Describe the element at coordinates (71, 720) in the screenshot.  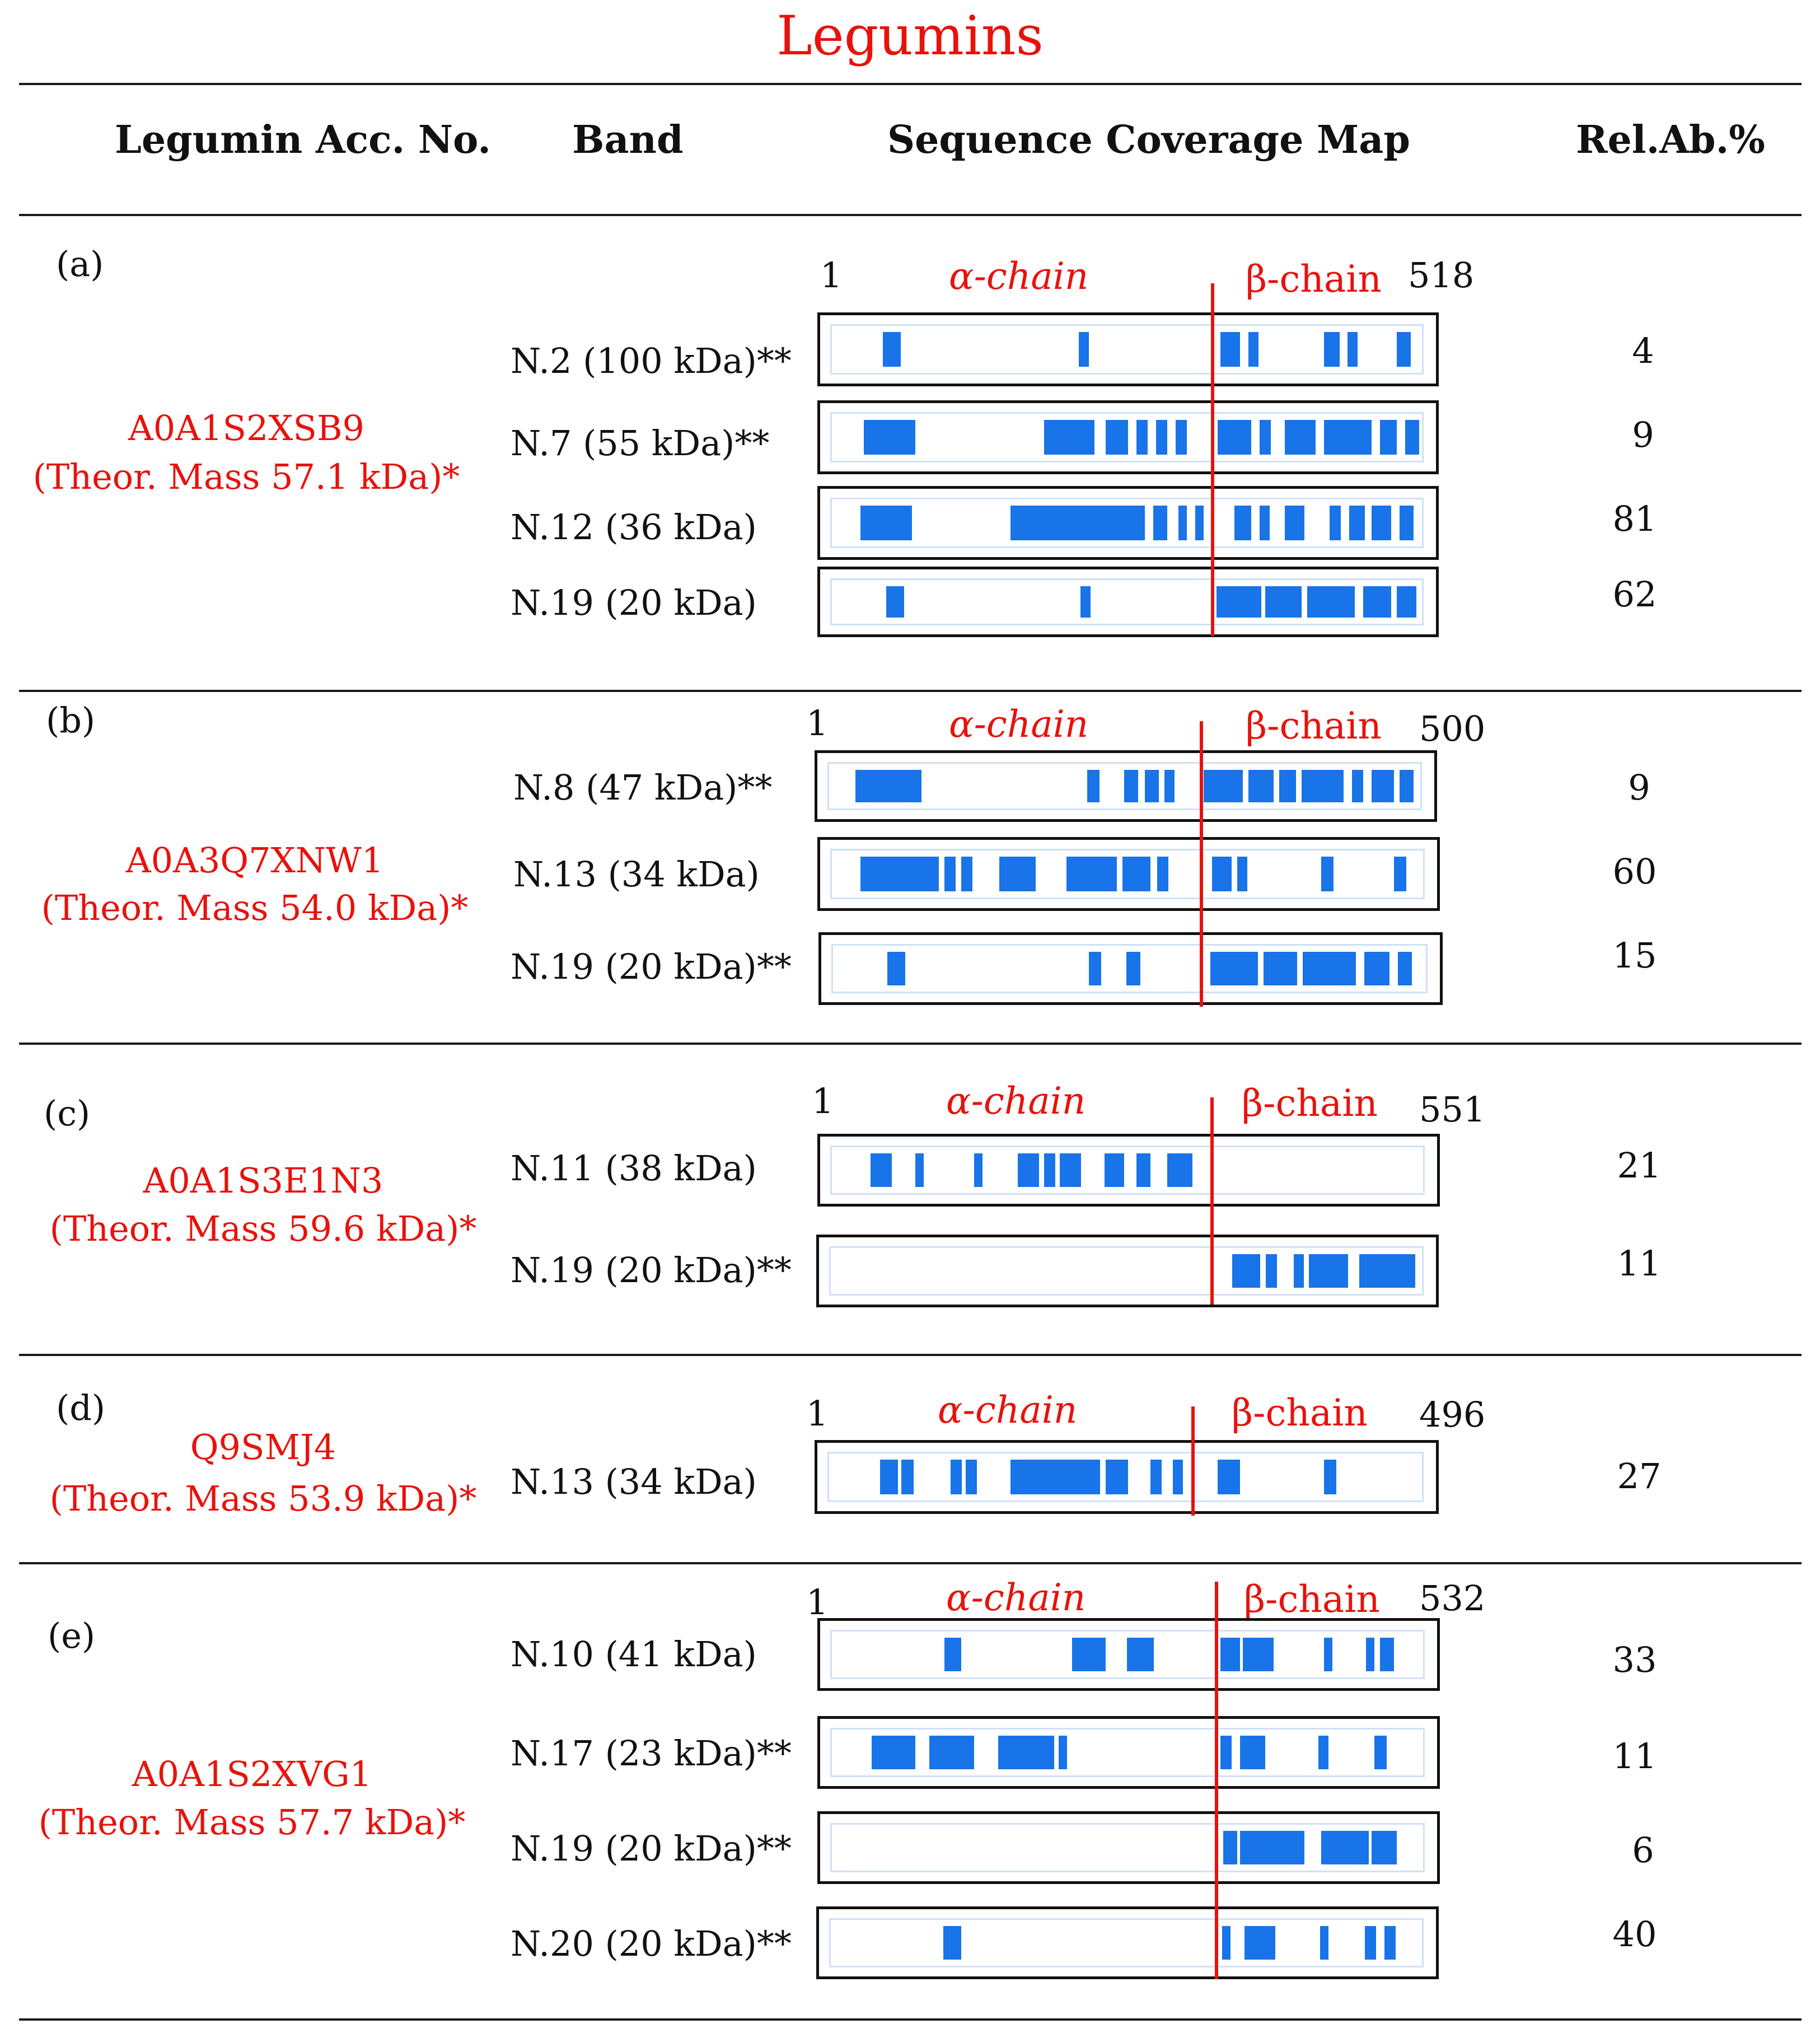
I see `group-letter: (b)` at that location.